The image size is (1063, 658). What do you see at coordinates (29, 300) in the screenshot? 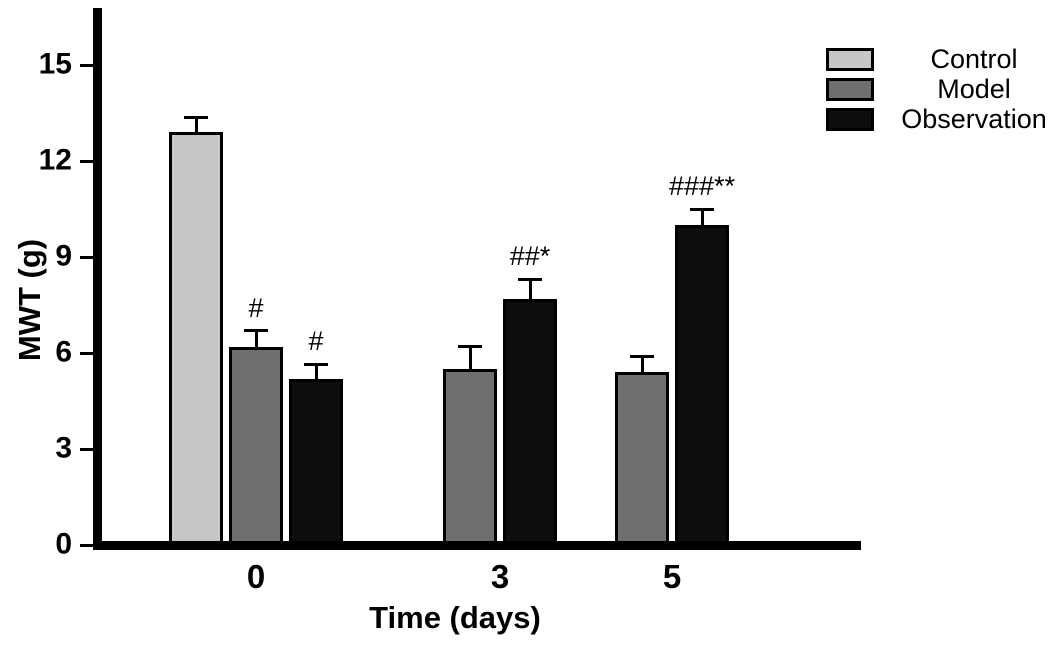
I see `y-axis-label: MWT (g)` at bounding box center [29, 300].